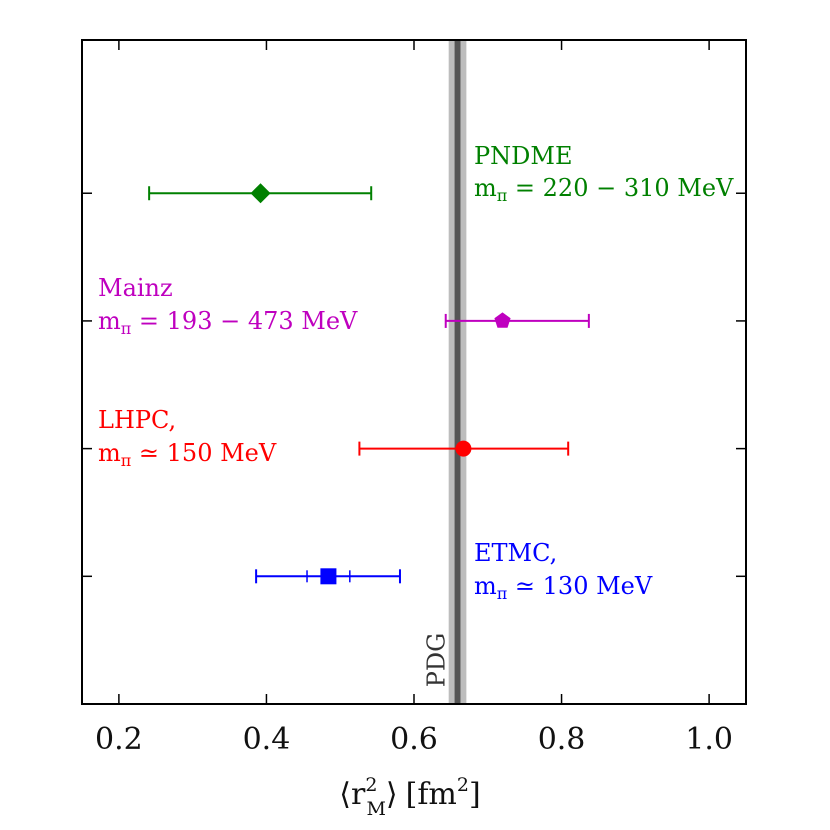  What do you see at coordinates (187, 454) in the screenshot?
I see `lhpc-pion-mass: mπ ≃ 150 MeV` at bounding box center [187, 454].